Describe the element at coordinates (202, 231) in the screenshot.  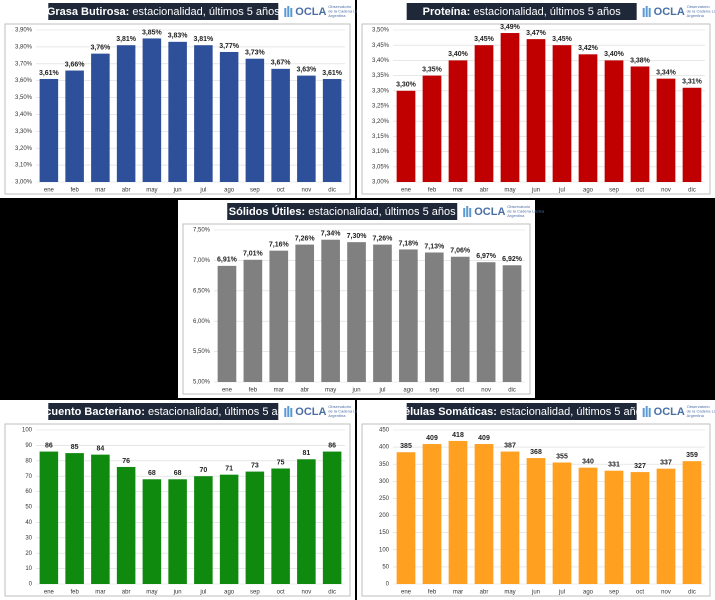
I see `y-tick-label: 7,50%` at that location.